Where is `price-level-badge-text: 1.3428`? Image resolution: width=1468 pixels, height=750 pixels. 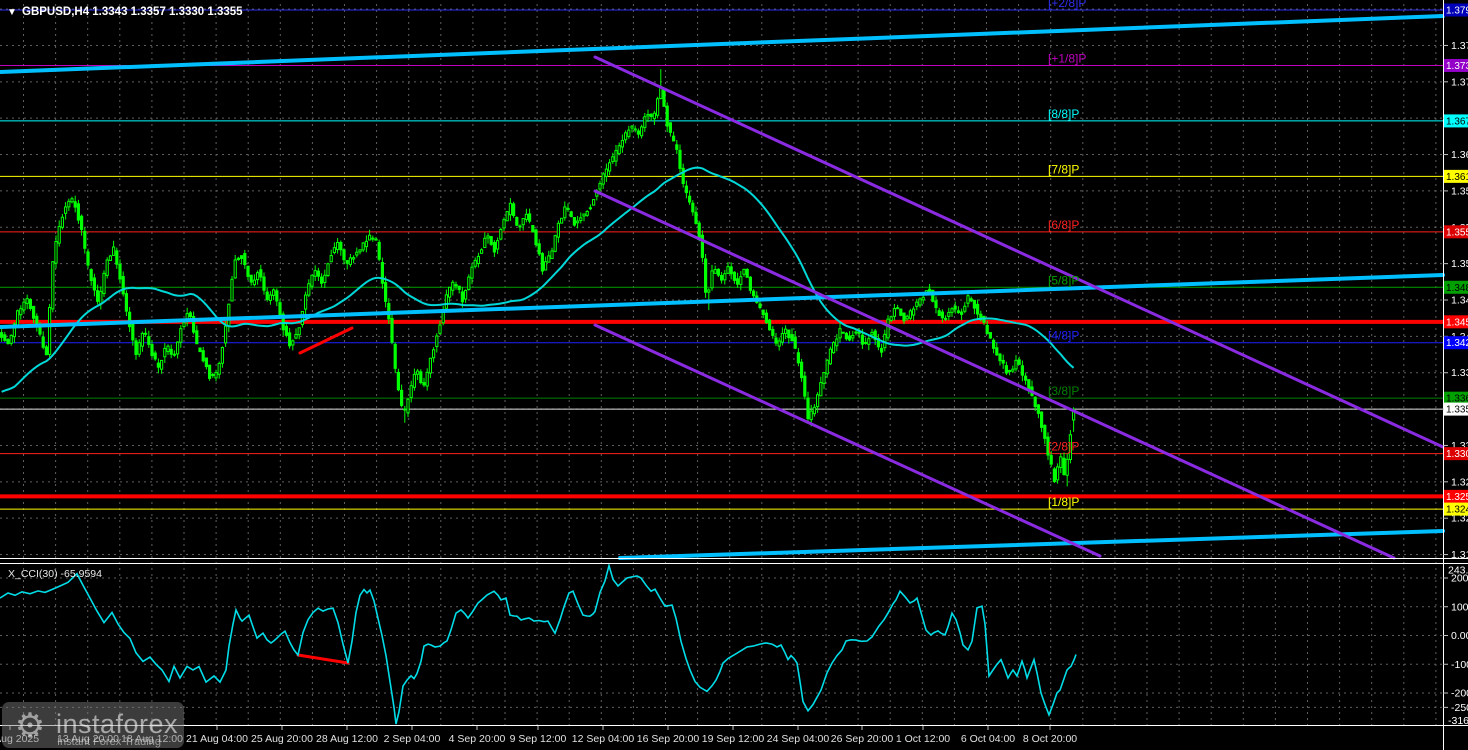
price-level-badge-text: 1.3428 is located at coordinates (1457, 343).